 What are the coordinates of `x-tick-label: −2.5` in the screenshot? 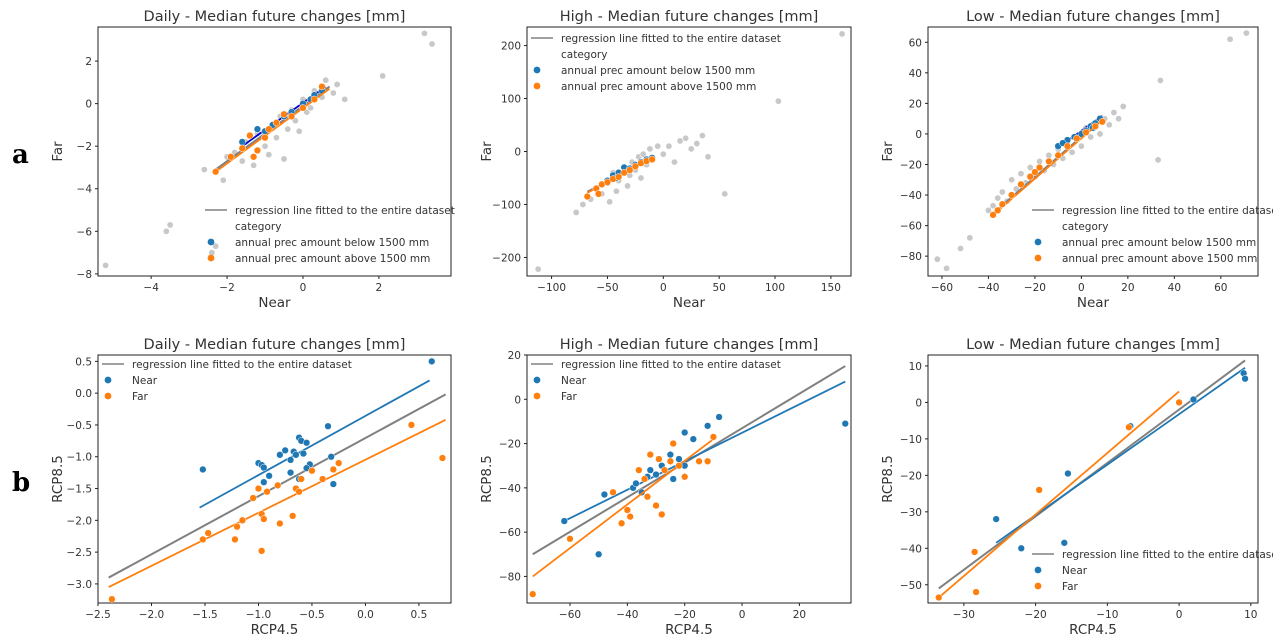 It's located at (98, 615).